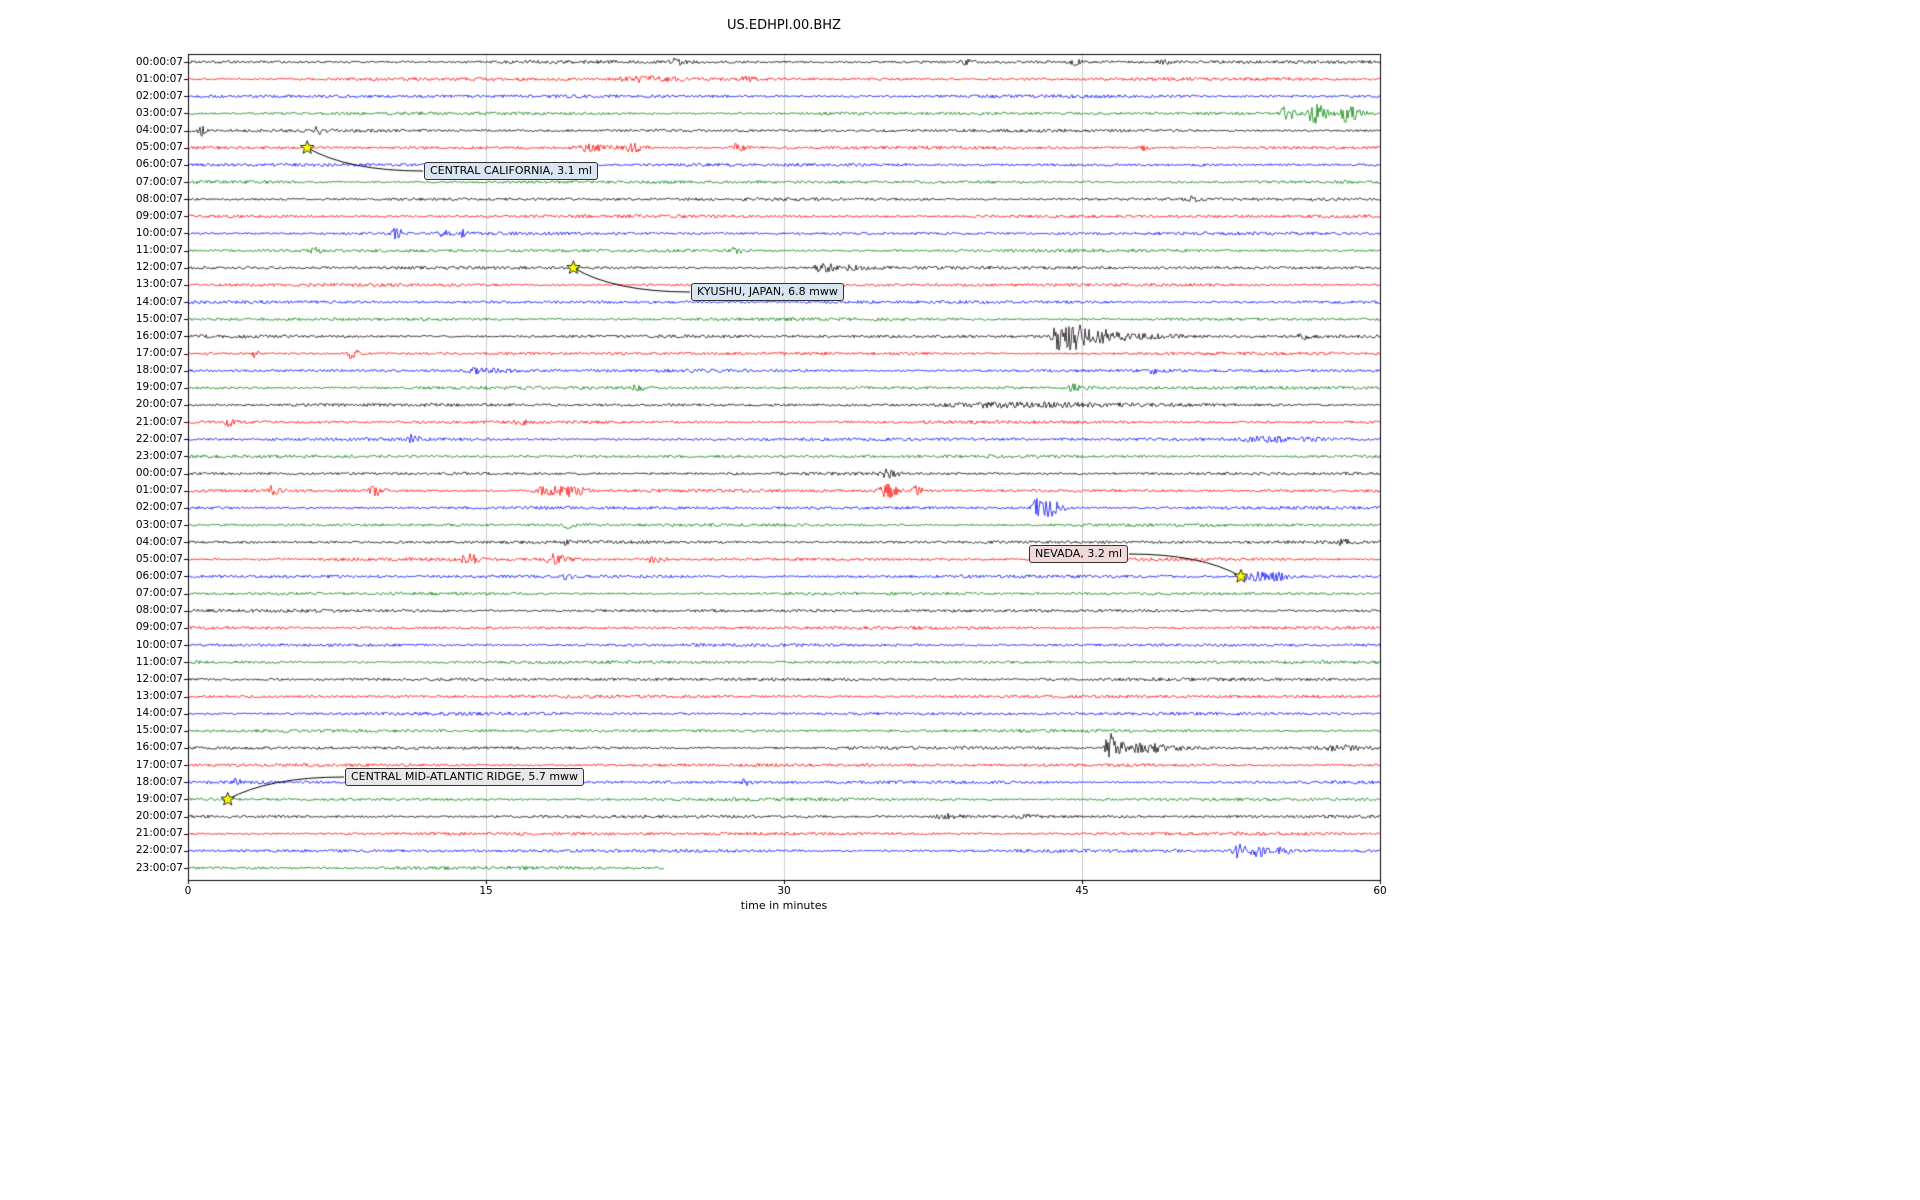  I want to click on x-tick-label: 45, so click(1082, 891).